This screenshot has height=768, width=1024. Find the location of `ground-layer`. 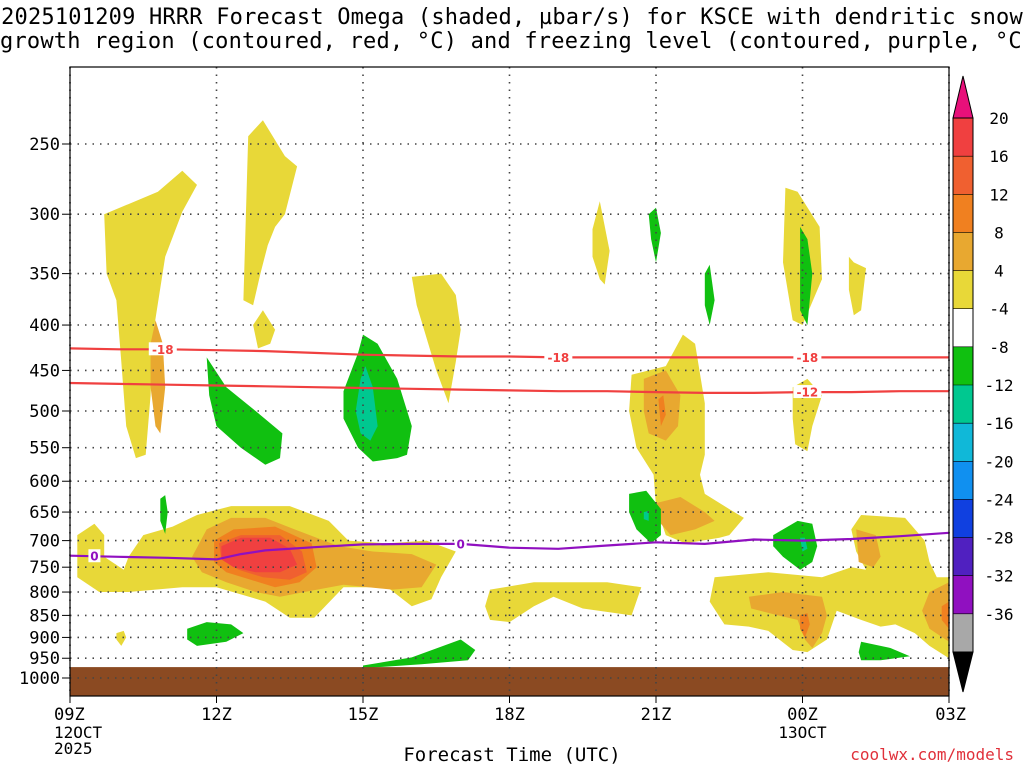

ground-layer is located at coordinates (509, 681).